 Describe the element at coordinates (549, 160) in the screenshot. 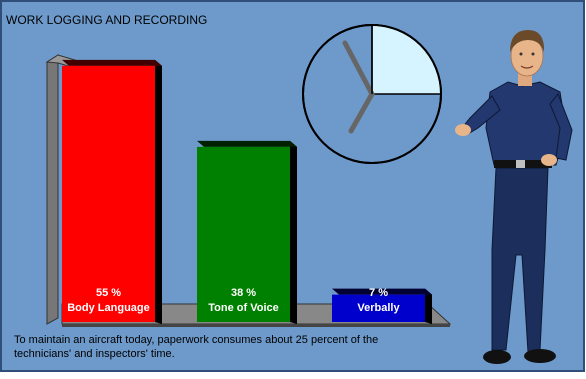

I see `man-hand-right` at that location.